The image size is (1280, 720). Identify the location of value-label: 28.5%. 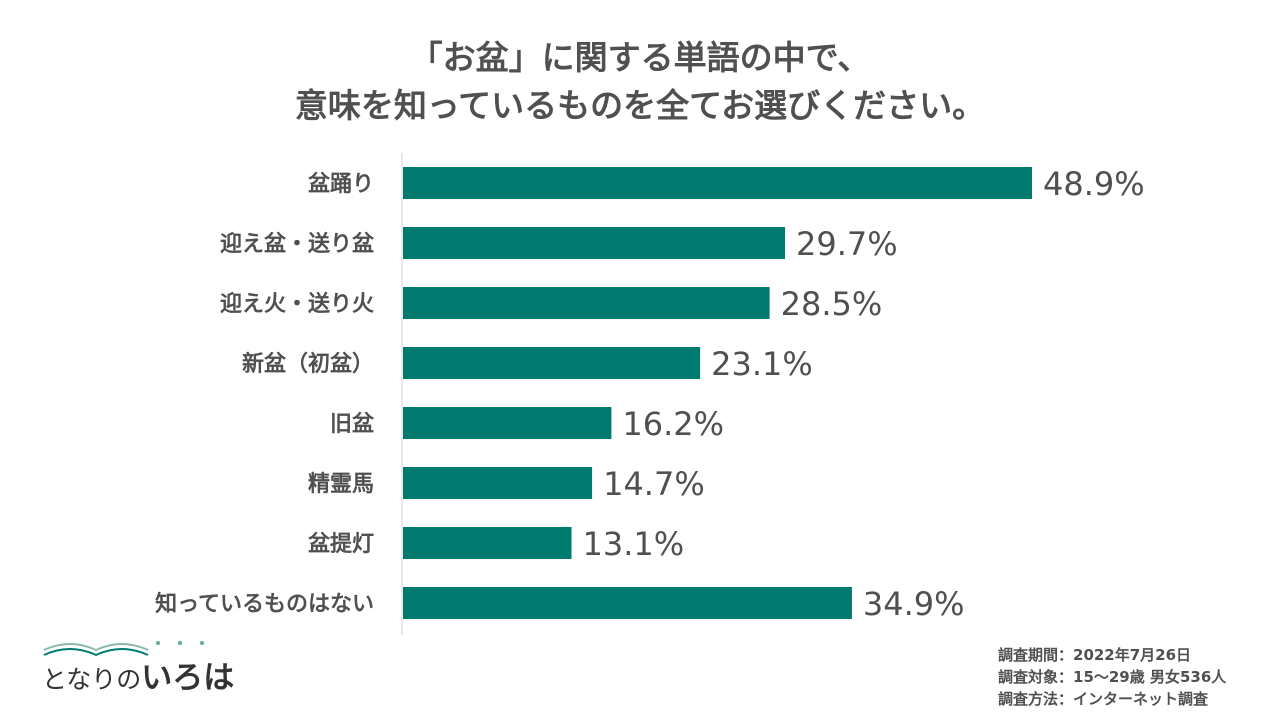
(832, 304).